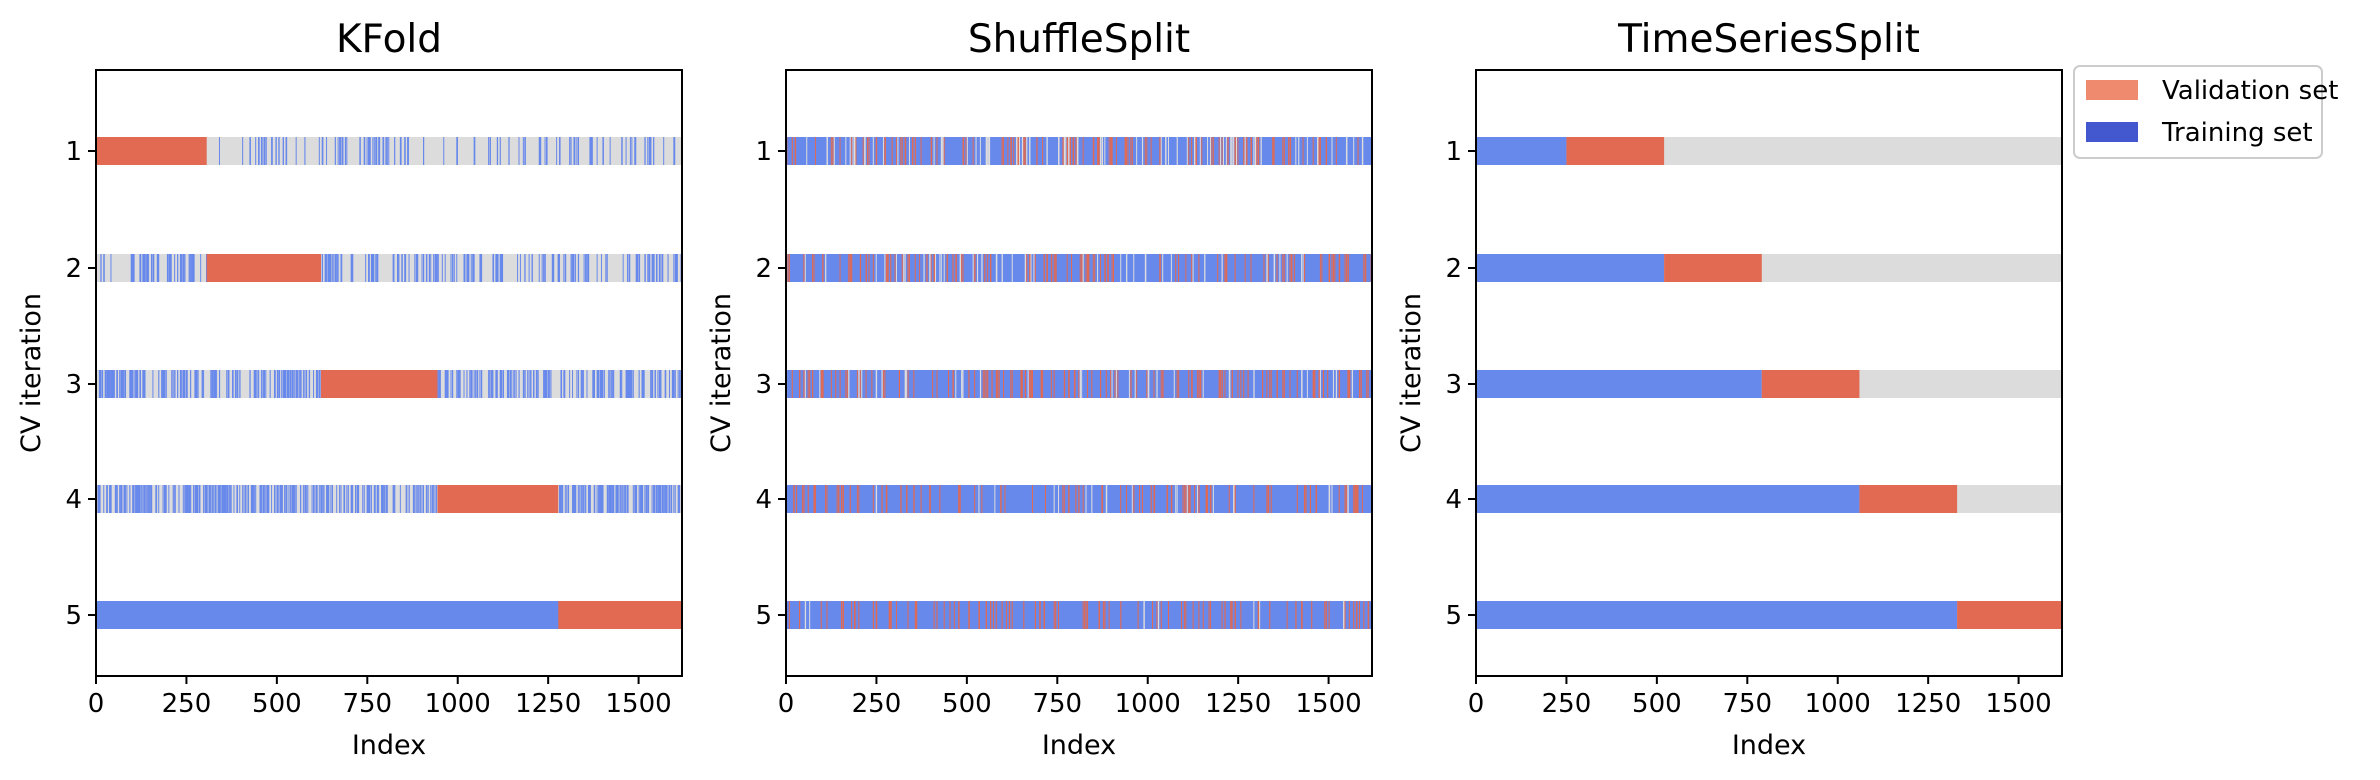 The height and width of the screenshot is (780, 2380). Describe the element at coordinates (389, 39) in the screenshot. I see `panel-title: KFold` at that location.